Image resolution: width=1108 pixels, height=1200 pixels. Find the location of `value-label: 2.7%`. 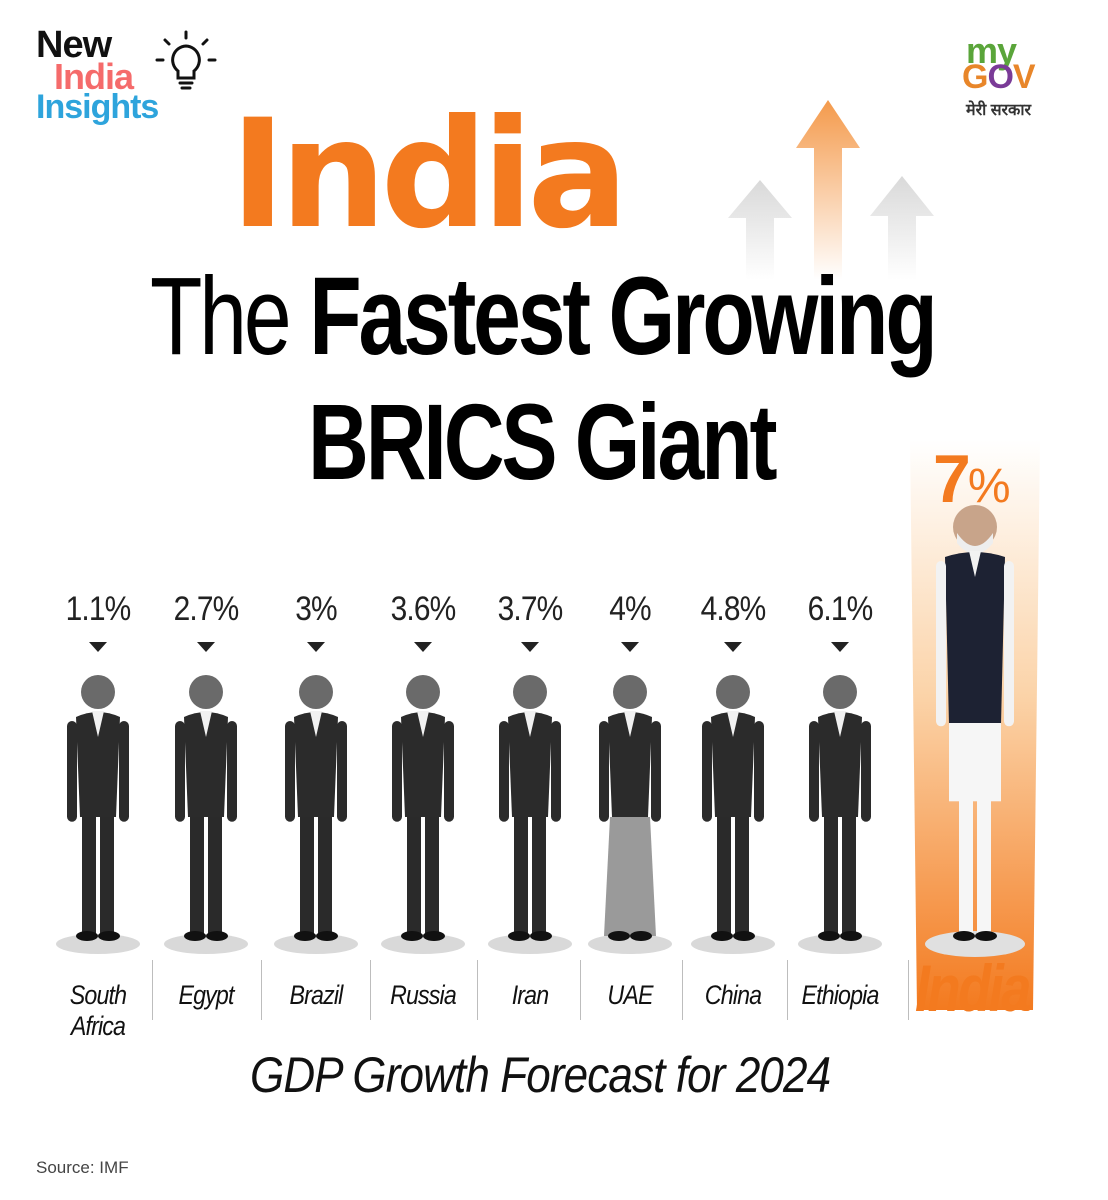

value-label: 2.7% is located at coordinates (206, 609).